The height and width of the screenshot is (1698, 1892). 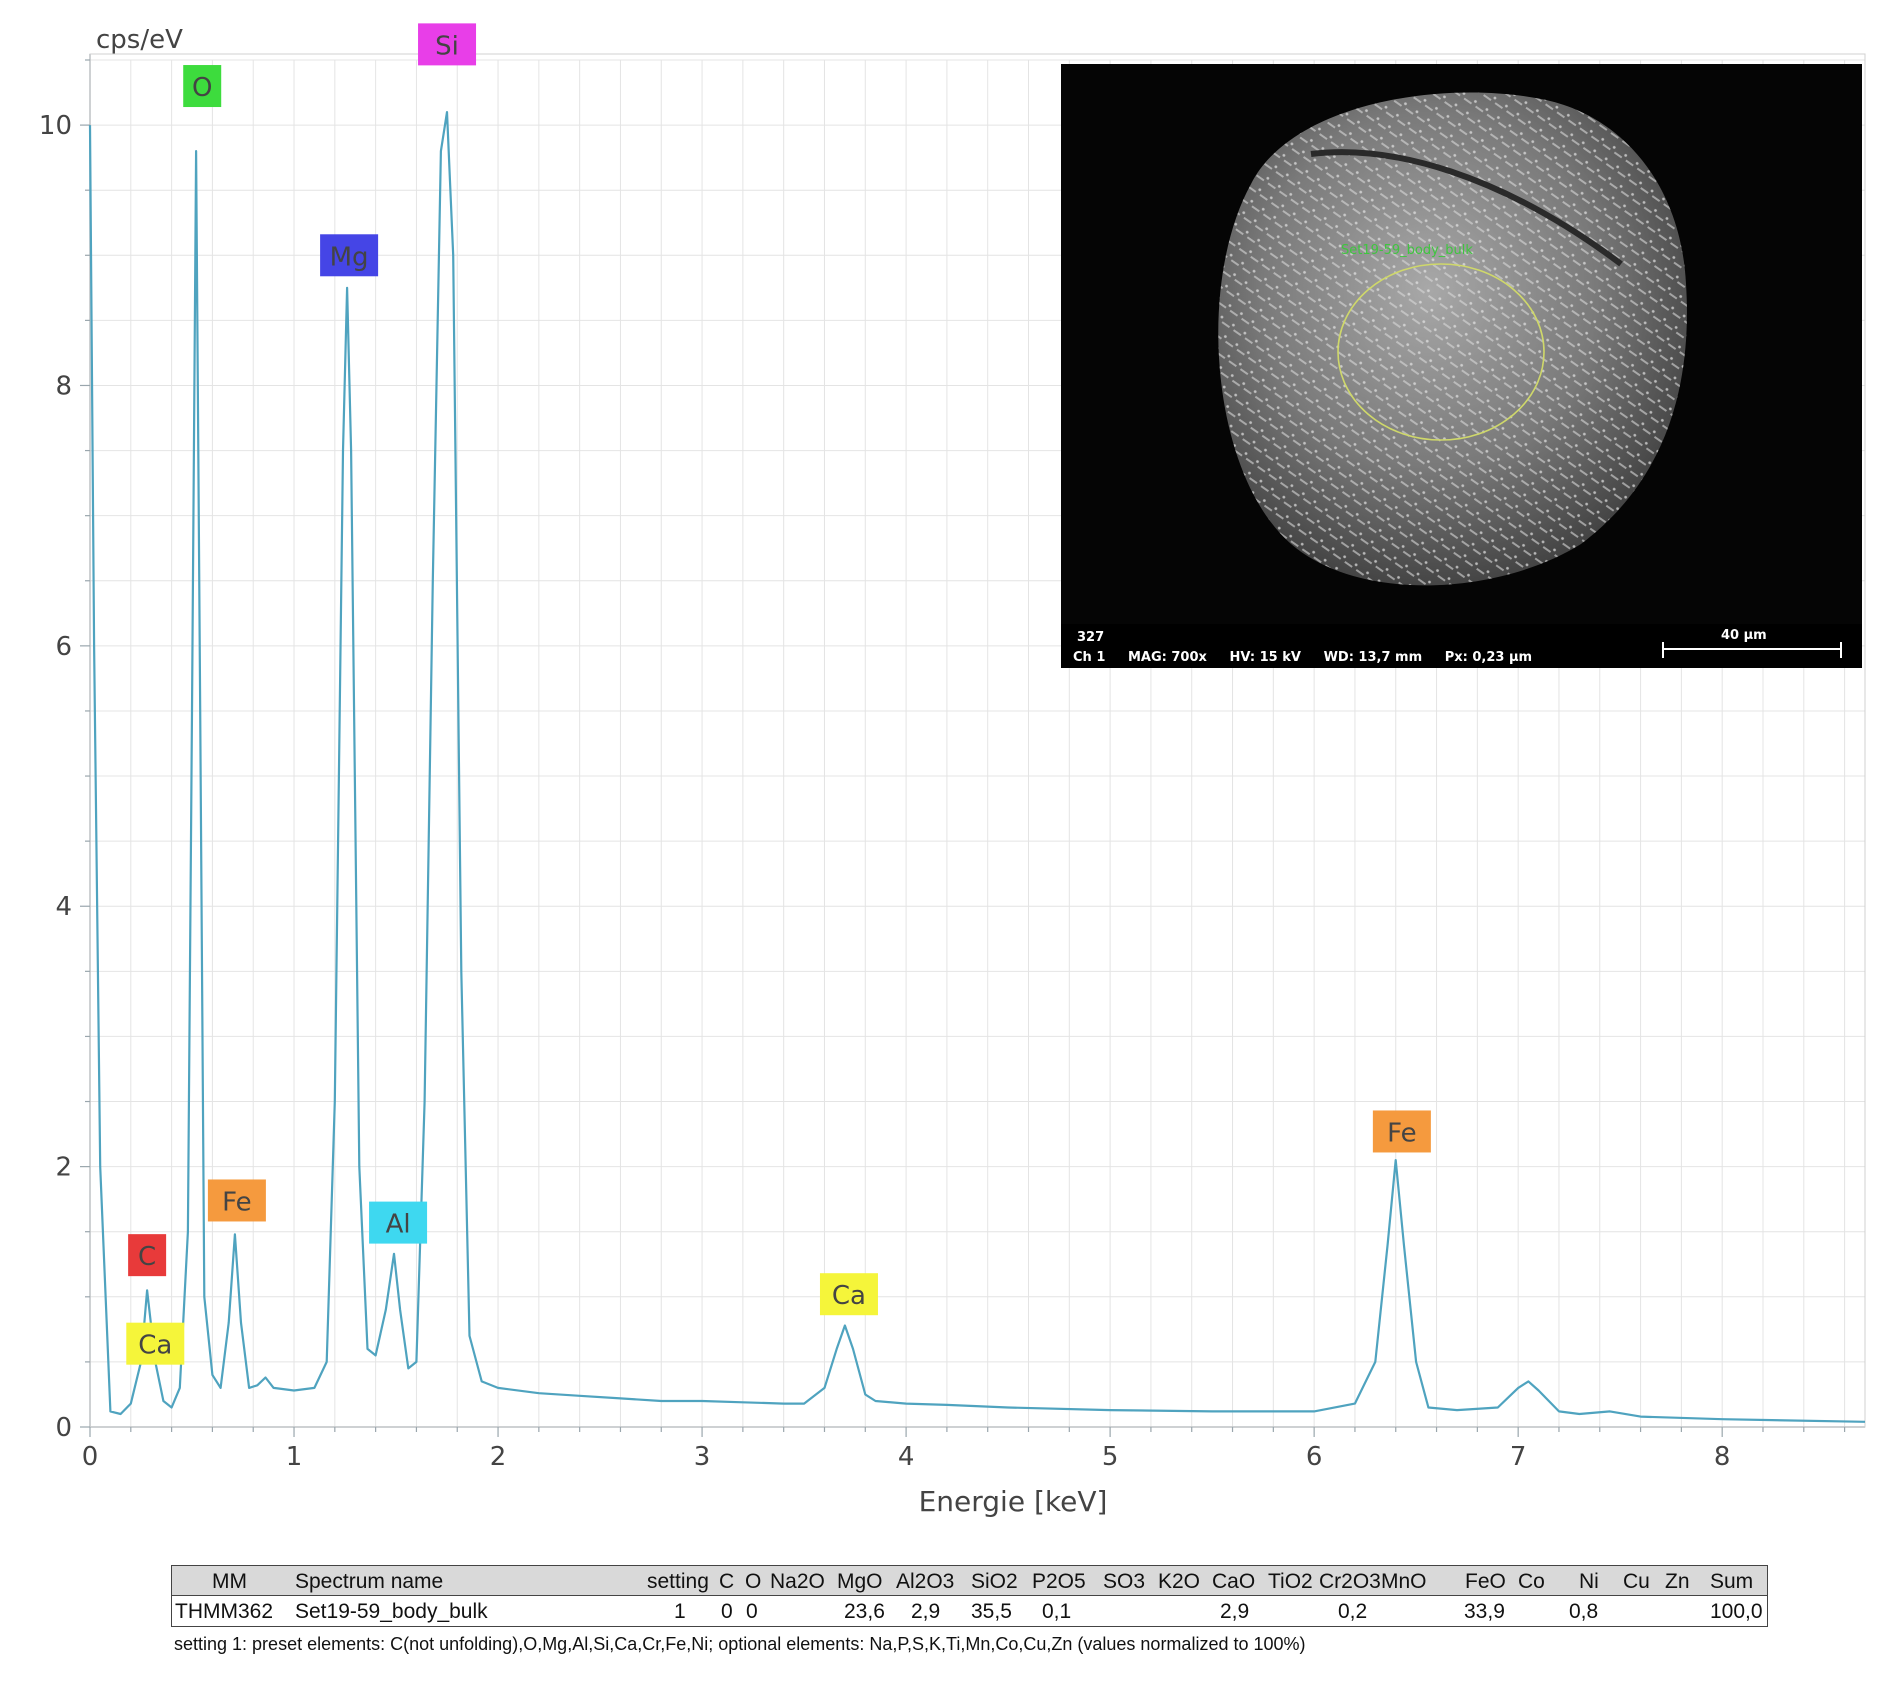 What do you see at coordinates (906, 1457) in the screenshot?
I see `x-tick-label: 4` at bounding box center [906, 1457].